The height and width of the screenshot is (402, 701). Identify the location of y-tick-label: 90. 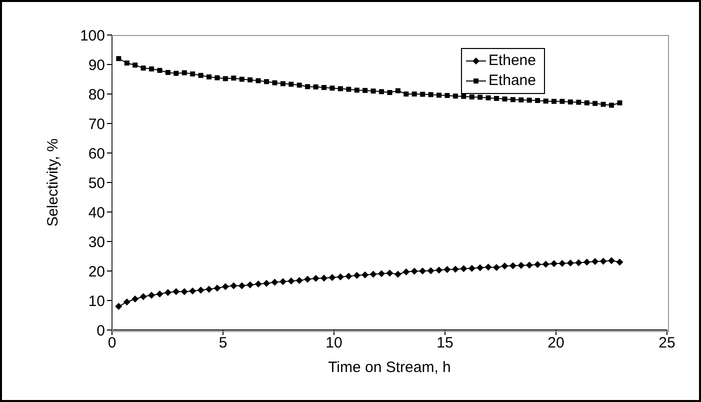
(96, 65).